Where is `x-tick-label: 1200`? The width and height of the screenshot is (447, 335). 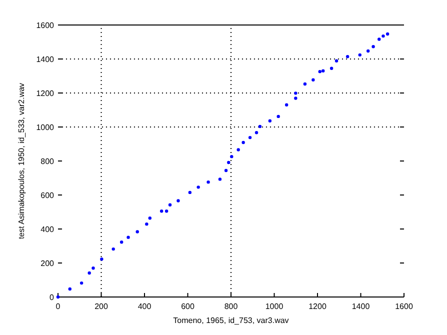 x-tick-label: 1200 is located at coordinates (317, 306).